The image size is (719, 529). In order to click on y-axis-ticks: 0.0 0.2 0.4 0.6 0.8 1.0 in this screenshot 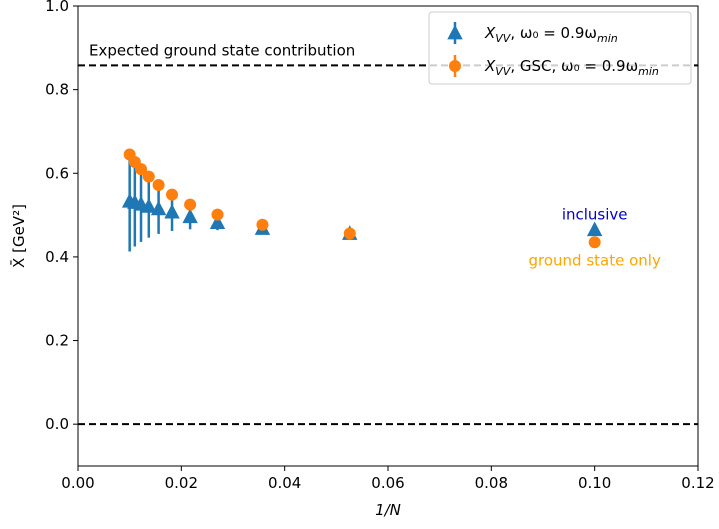, I will do `click(61, 216)`.